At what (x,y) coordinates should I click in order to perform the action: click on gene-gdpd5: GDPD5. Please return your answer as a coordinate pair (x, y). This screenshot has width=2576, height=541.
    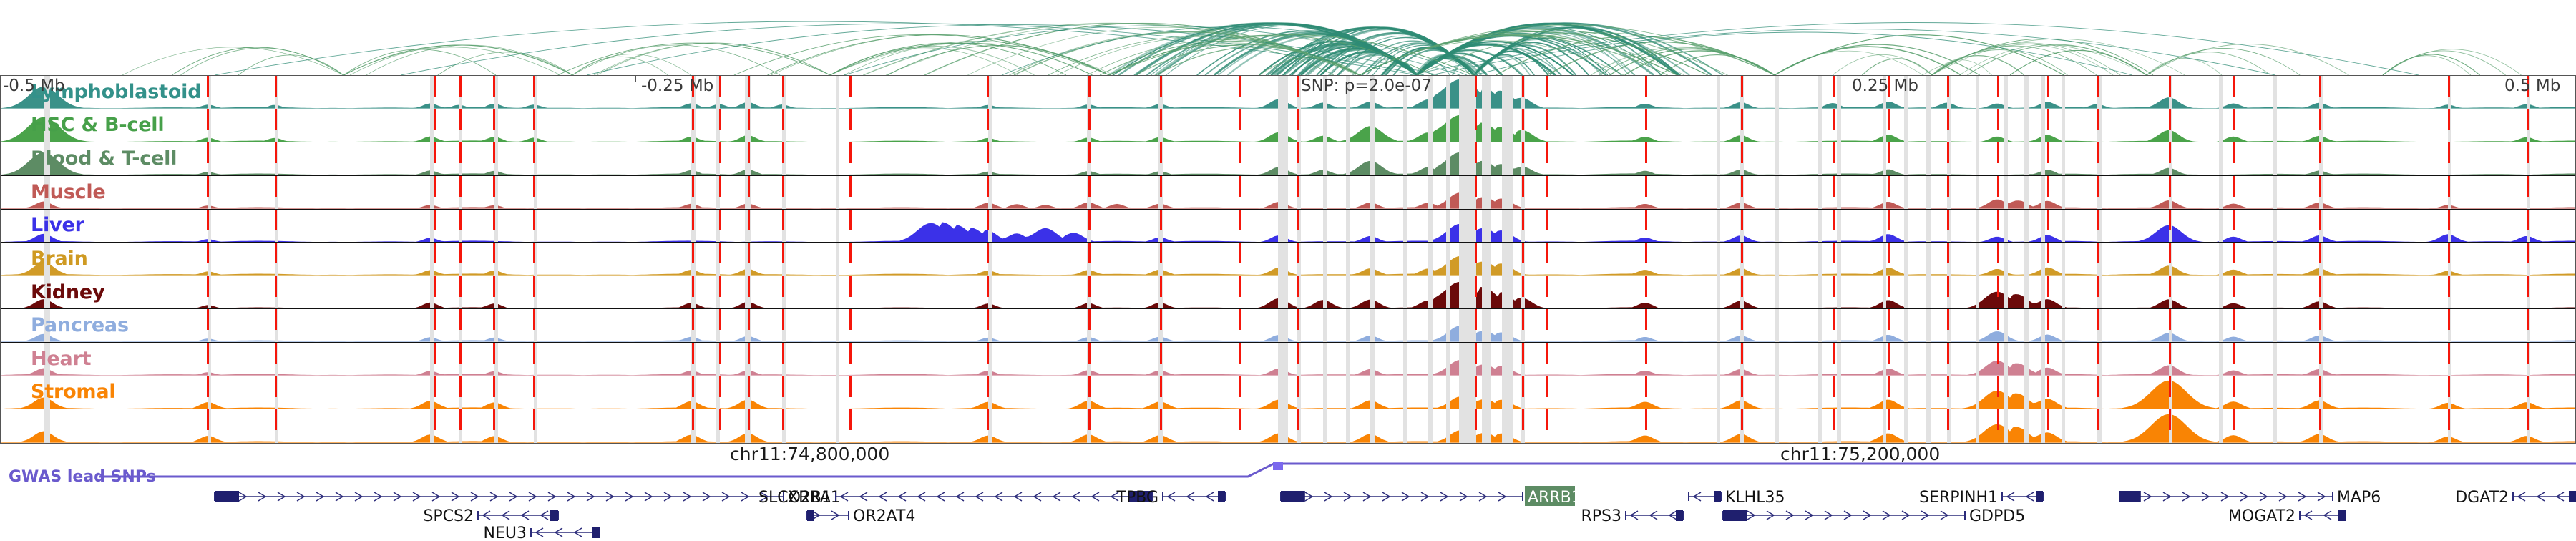
    Looking at the image, I should click on (1873, 516).